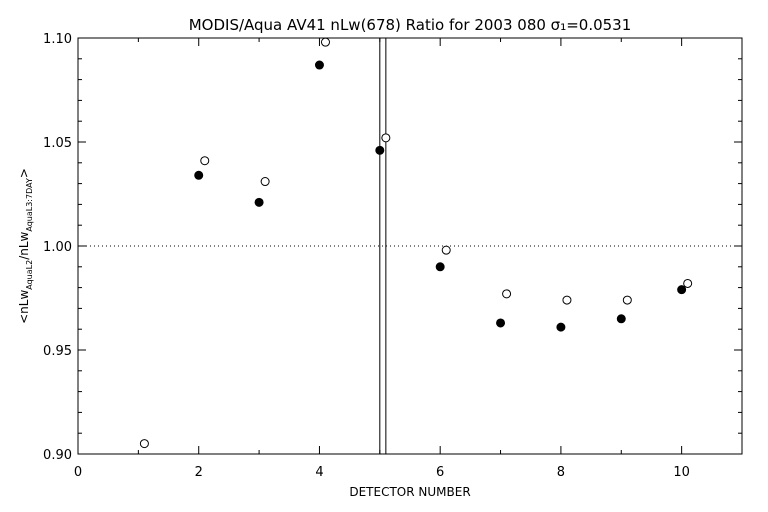 The image size is (768, 512). Describe the element at coordinates (57, 455) in the screenshot. I see `y-tick-label: 0.90` at that location.